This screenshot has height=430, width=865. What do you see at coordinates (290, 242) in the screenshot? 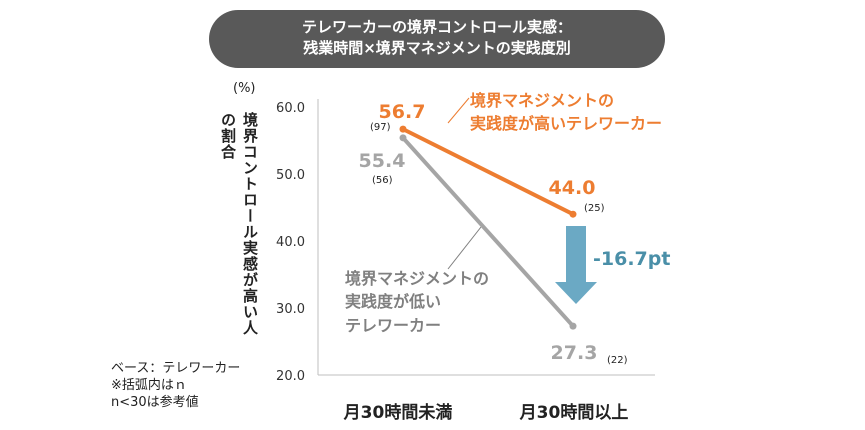
I see `y-tick-label: 40.0` at bounding box center [290, 242].